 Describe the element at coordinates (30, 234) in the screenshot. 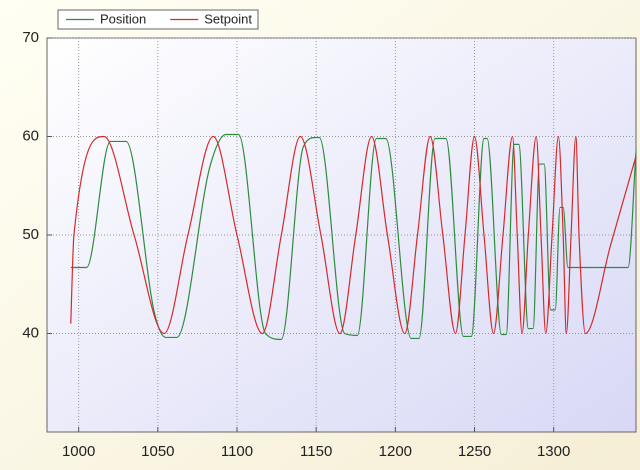

I see `y-tick-label: 50` at that location.